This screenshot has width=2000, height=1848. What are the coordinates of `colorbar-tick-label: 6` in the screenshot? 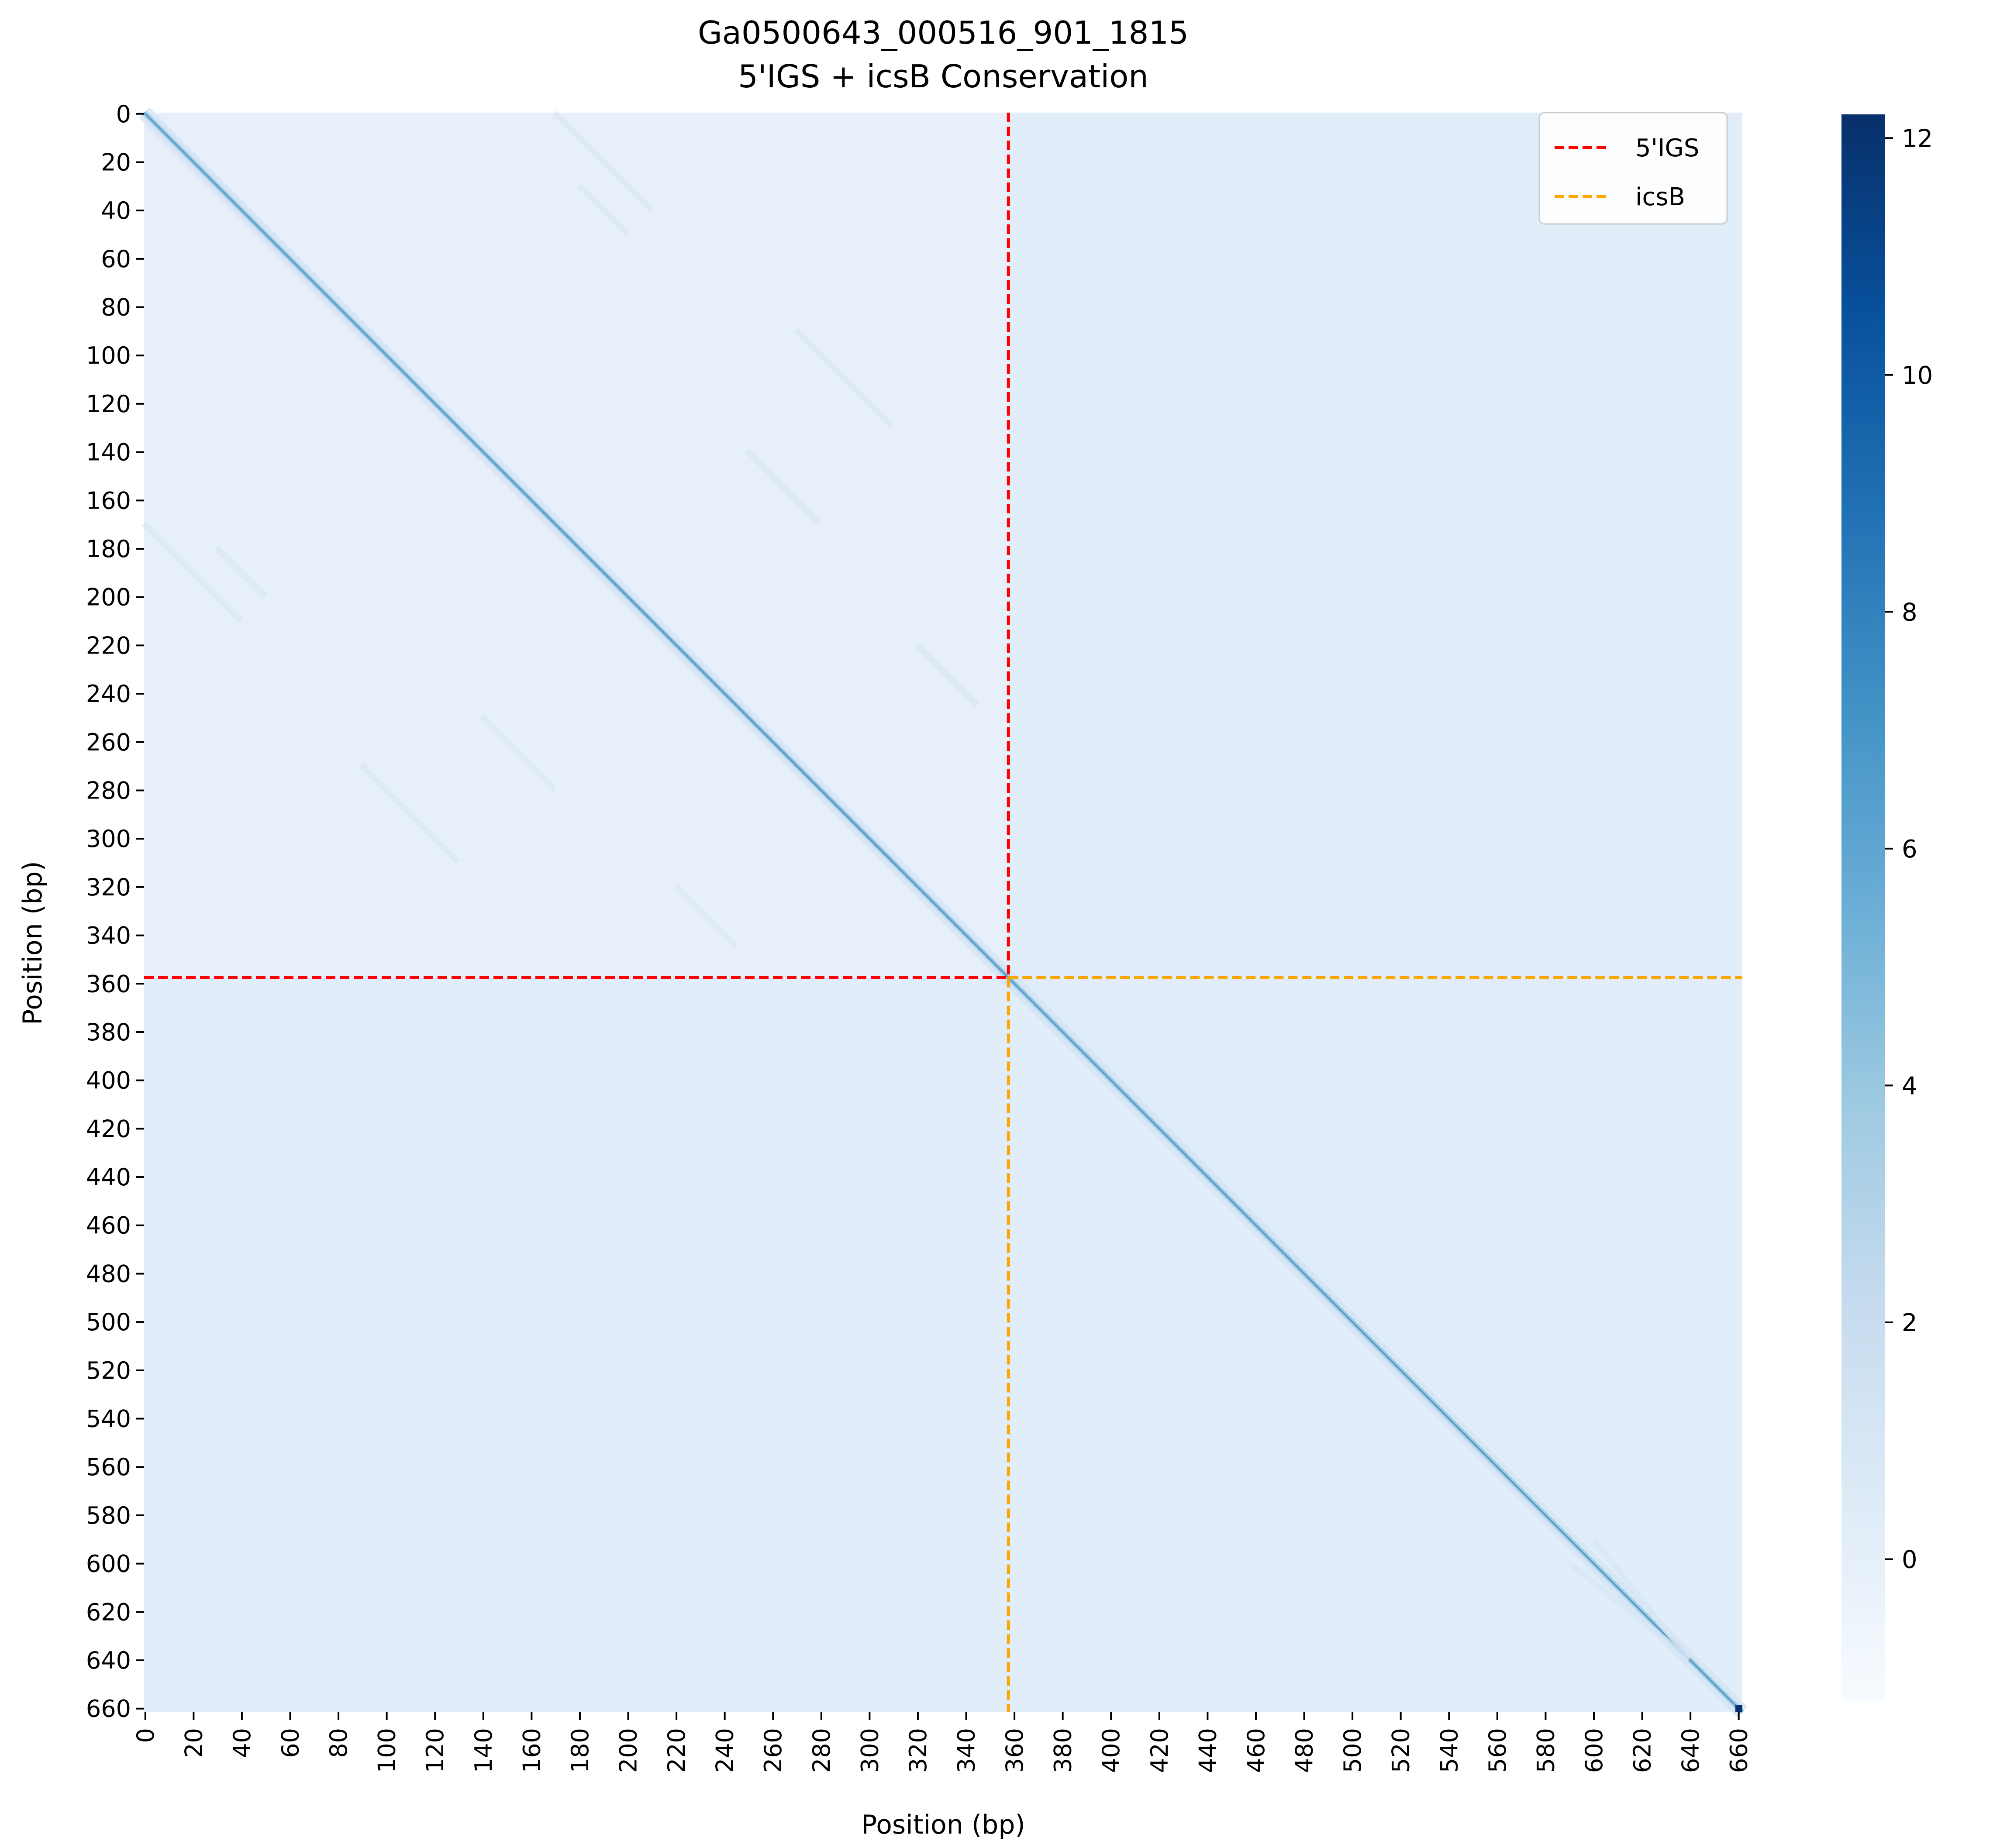 It's located at (1910, 849).